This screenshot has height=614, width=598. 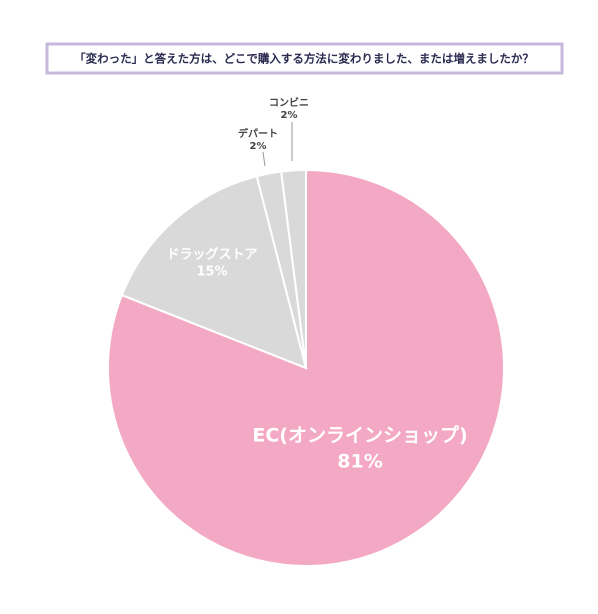 I want to click on leader-line, so click(x=264, y=159).